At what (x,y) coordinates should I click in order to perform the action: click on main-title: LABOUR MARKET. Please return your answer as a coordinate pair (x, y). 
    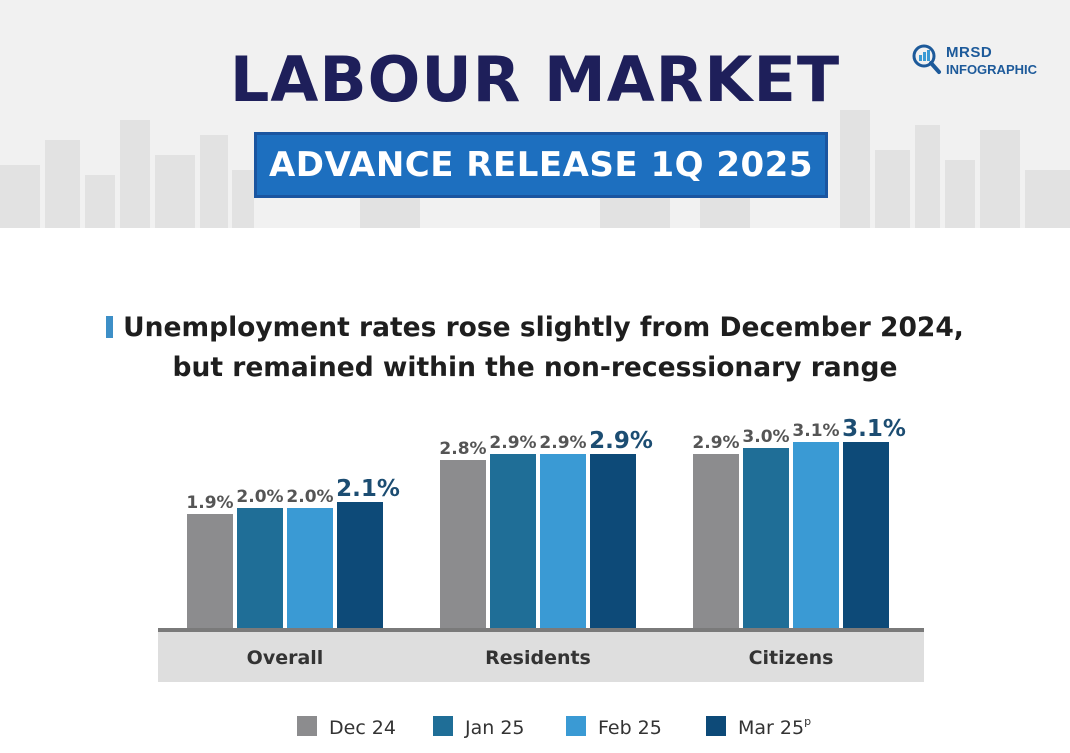
    Looking at the image, I should click on (535, 79).